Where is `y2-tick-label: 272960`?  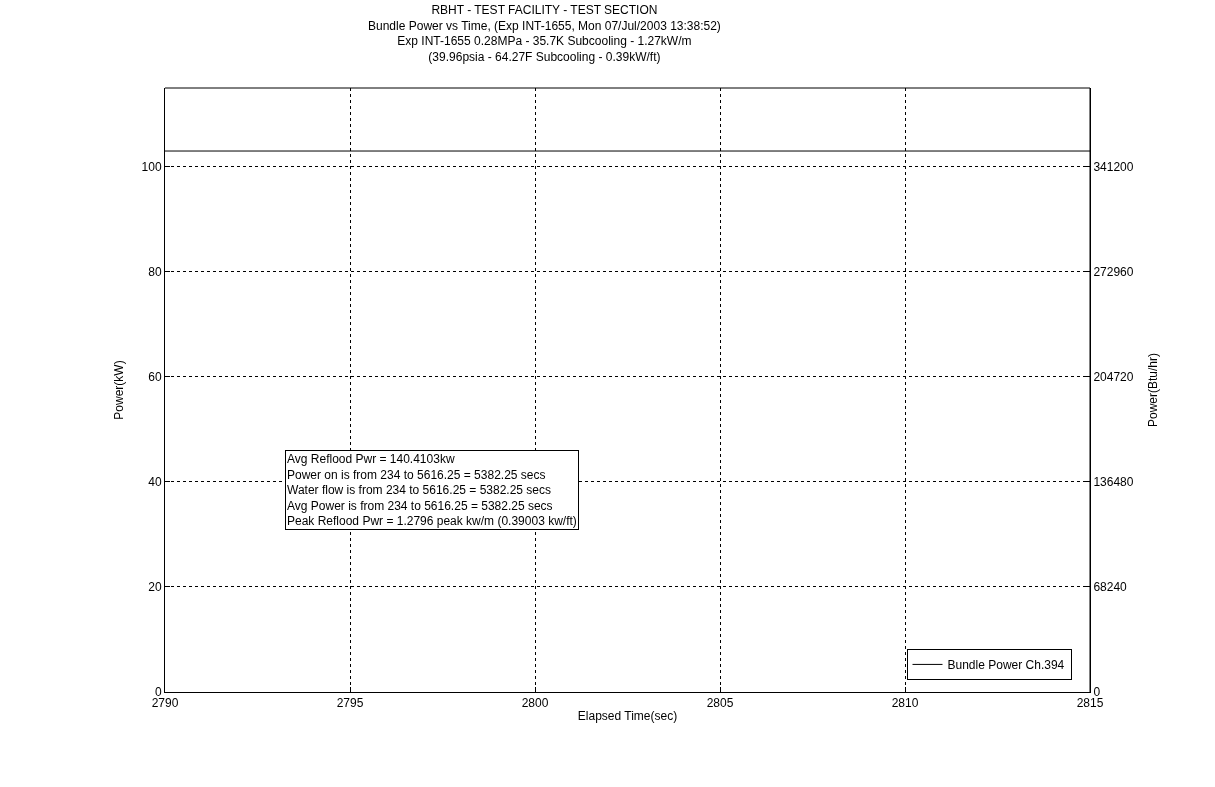
y2-tick-label: 272960 is located at coordinates (1113, 272).